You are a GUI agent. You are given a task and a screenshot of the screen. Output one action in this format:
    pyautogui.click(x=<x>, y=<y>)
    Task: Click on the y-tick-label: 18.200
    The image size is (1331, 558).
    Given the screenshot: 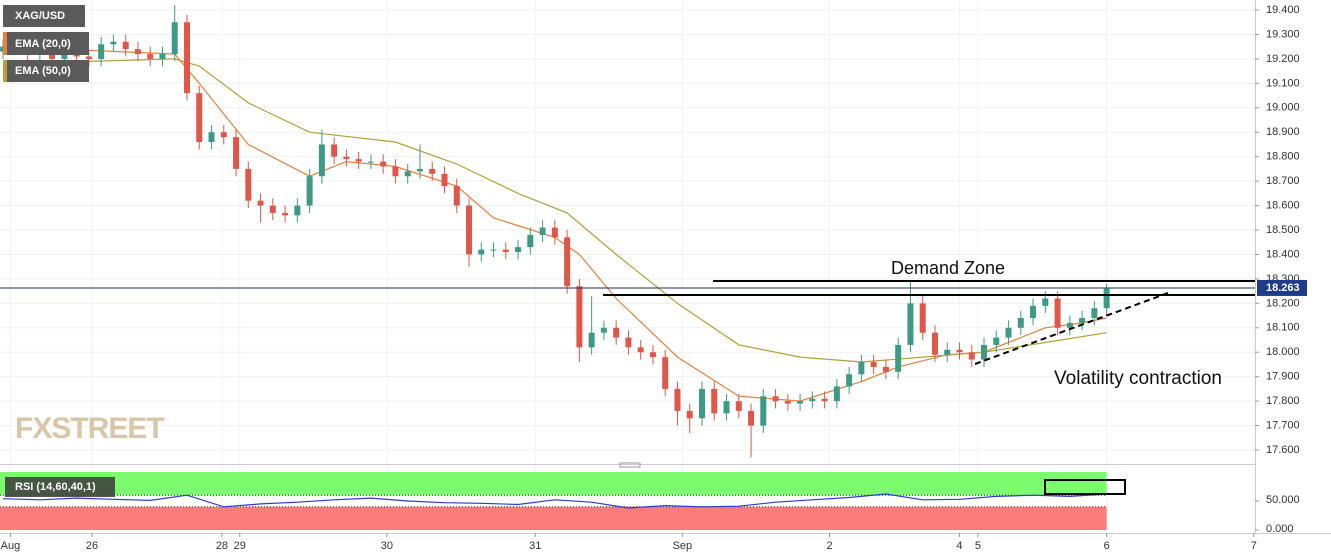 What is the action you would take?
    pyautogui.click(x=1283, y=303)
    